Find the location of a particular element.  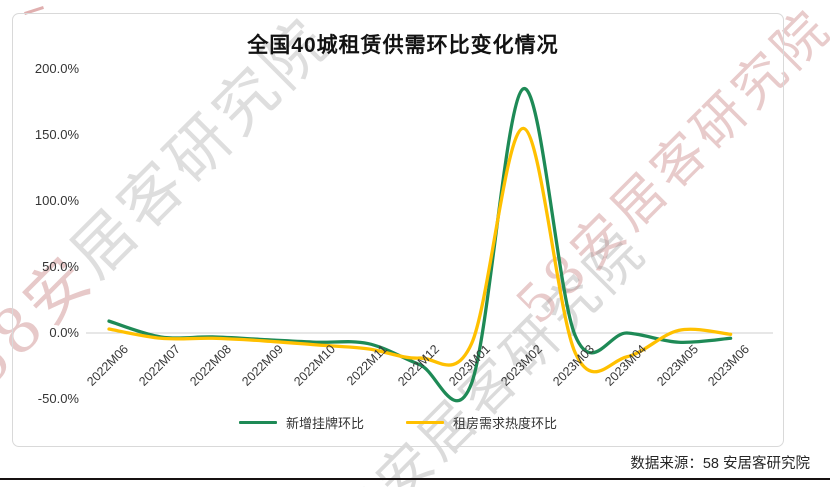

y-axis-label: 50.0% is located at coordinates (60, 266).